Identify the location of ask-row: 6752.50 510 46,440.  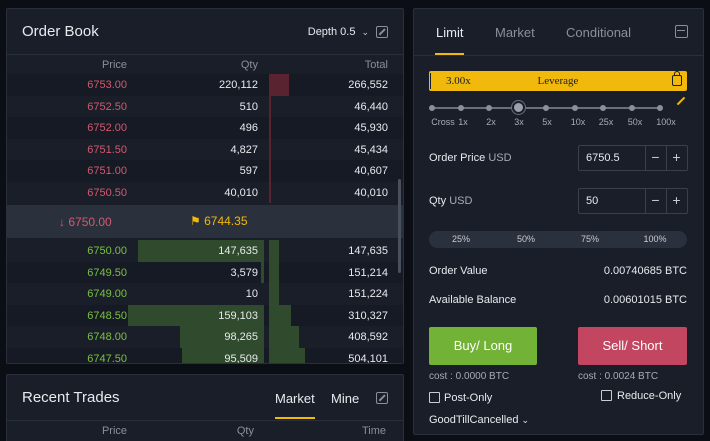
(205, 106).